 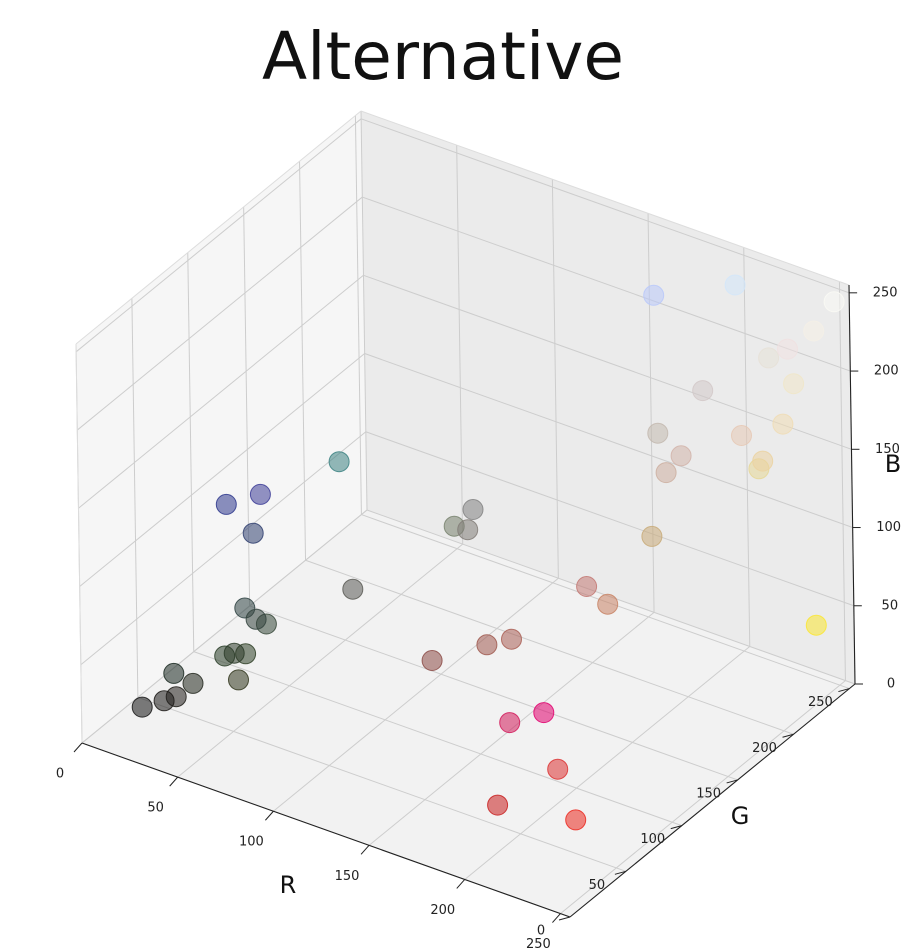 What do you see at coordinates (652, 839) in the screenshot?
I see `y-tick-label: 100` at bounding box center [652, 839].